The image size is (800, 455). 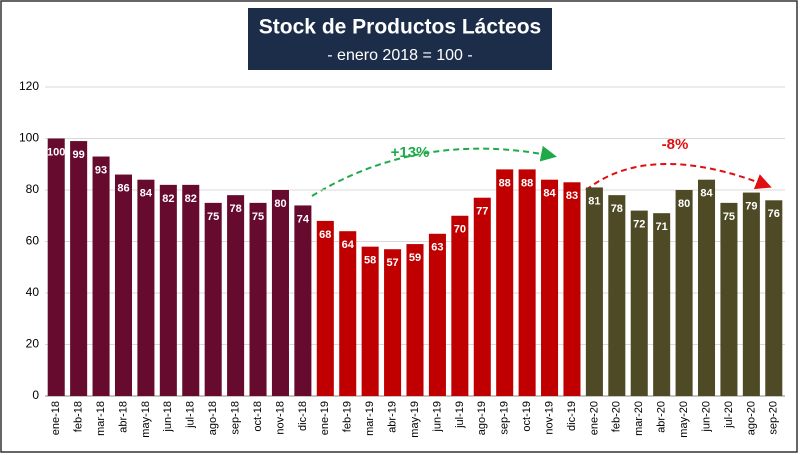 What do you see at coordinates (437, 417) in the screenshot?
I see `x-tick-label: jun-19` at bounding box center [437, 417].